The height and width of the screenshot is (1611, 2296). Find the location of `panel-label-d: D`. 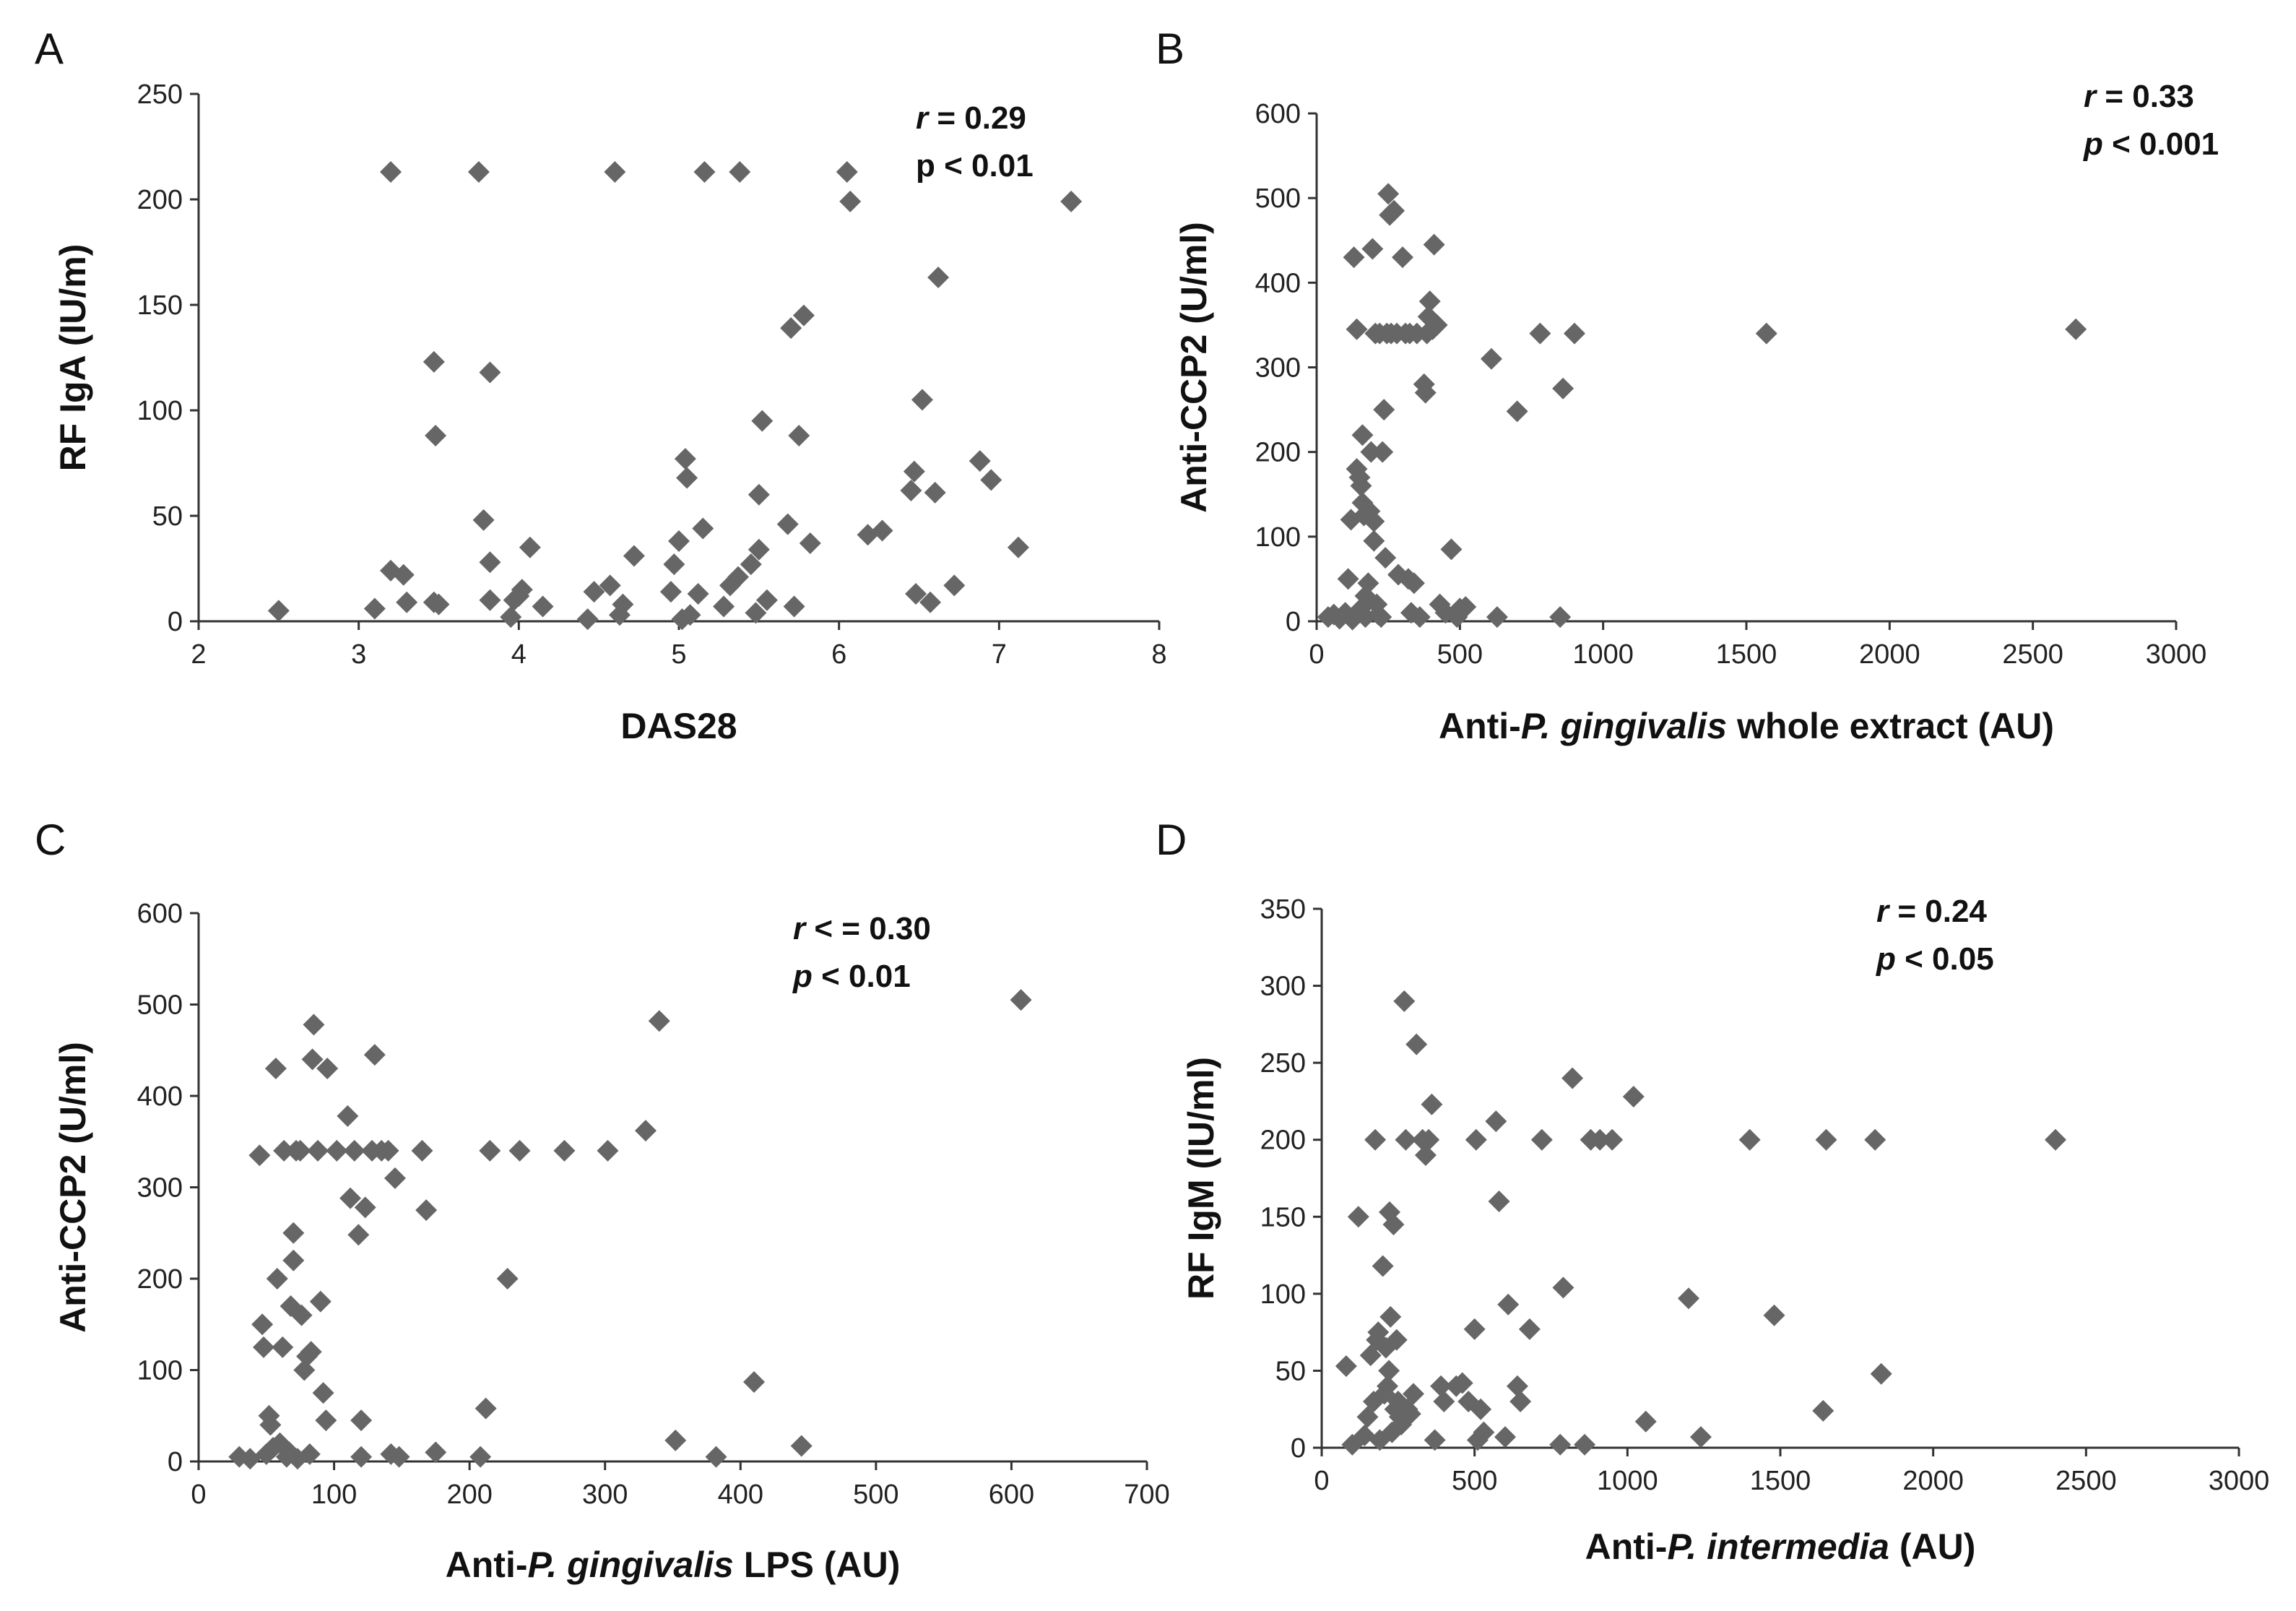

panel-label-d: D is located at coordinates (1171, 840).